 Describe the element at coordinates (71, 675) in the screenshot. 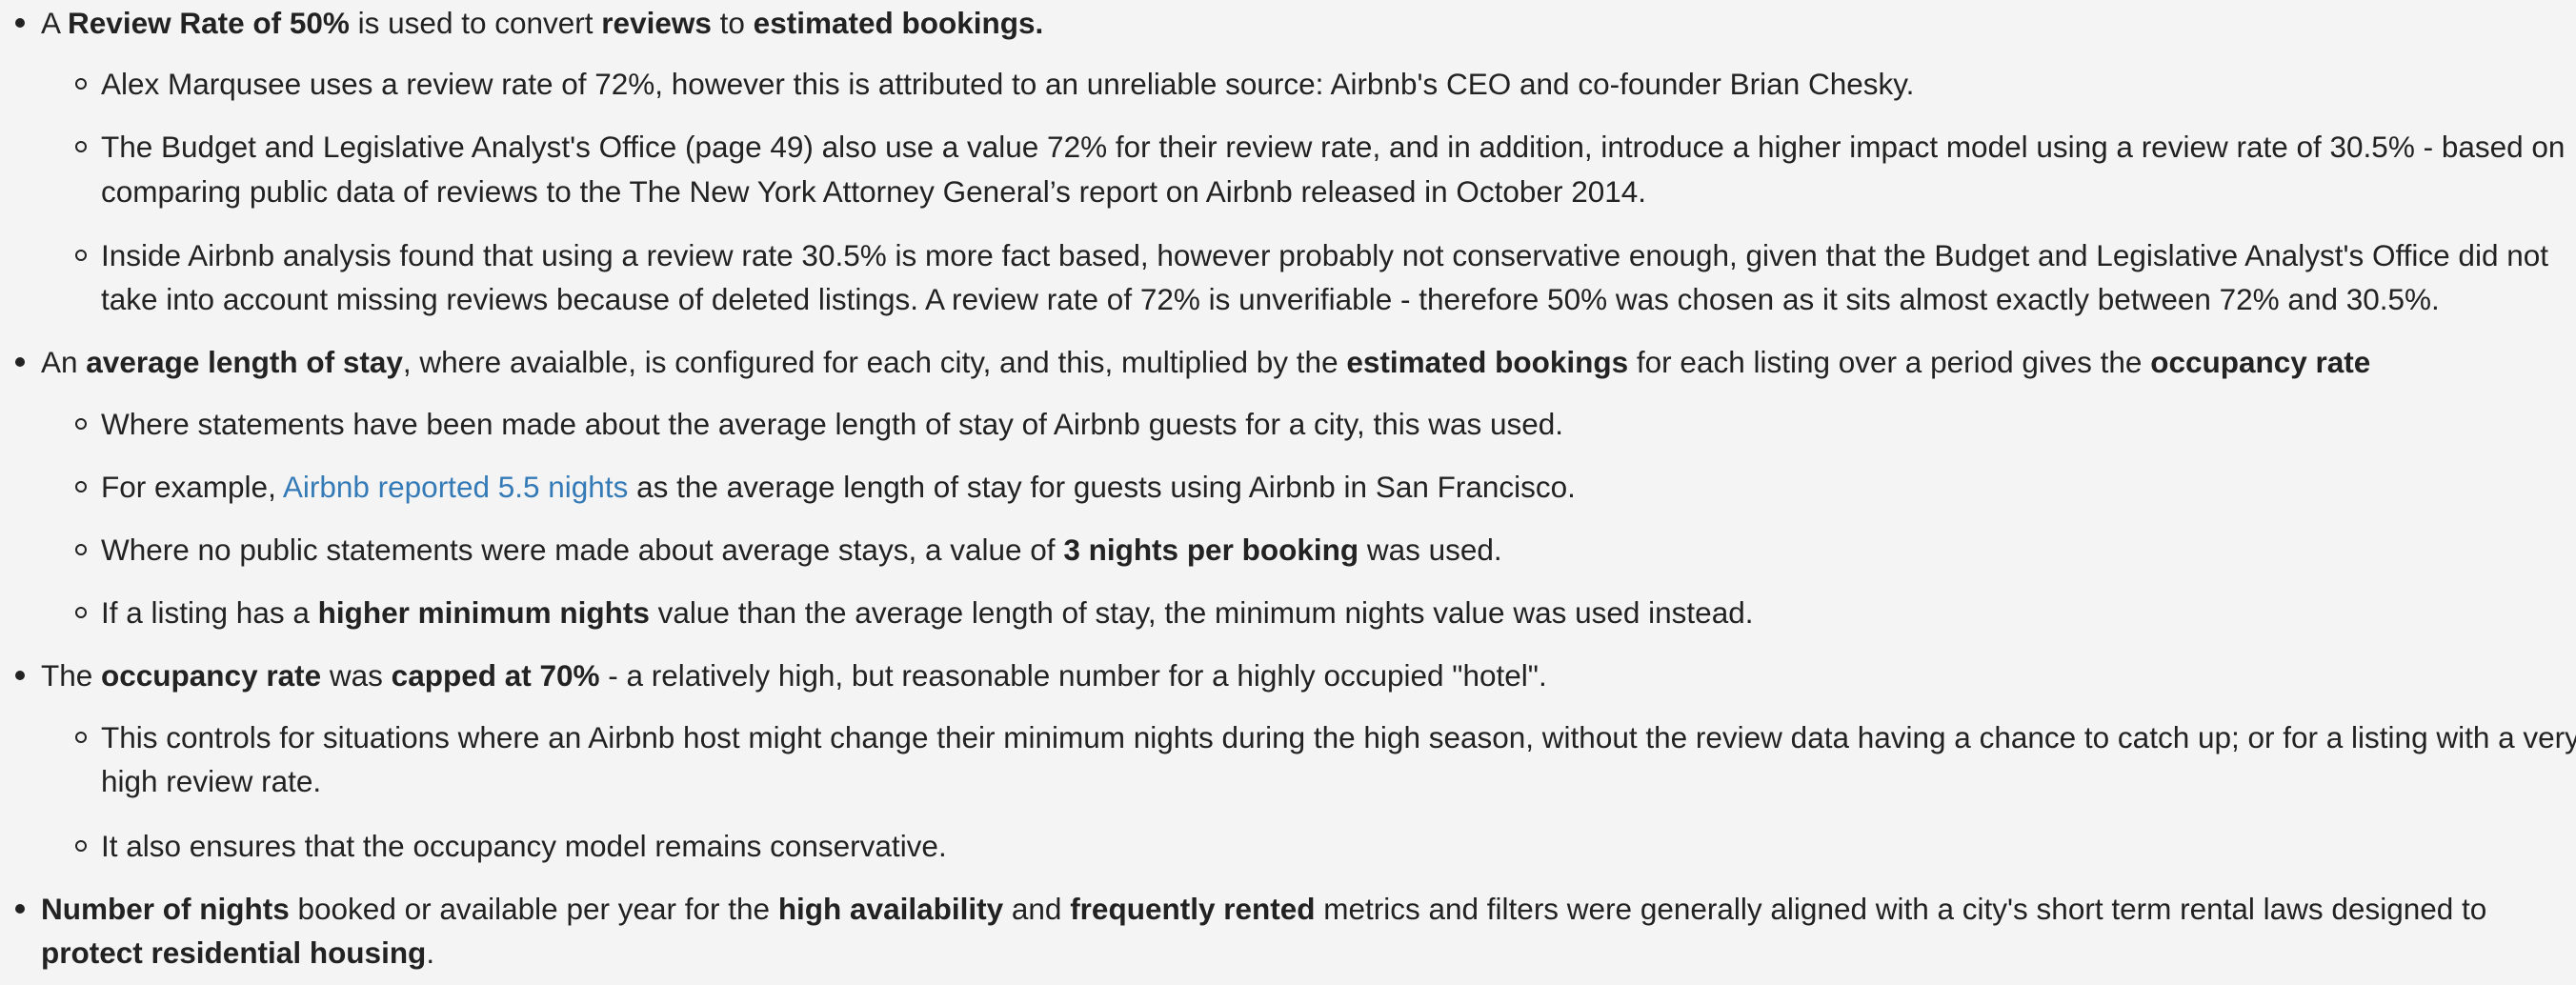

I see `text-segment: The` at that location.